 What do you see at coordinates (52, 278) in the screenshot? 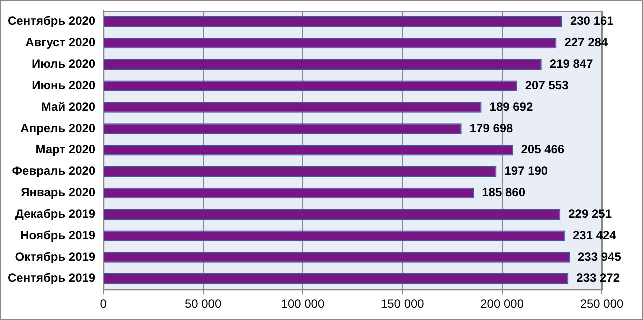
I see `y-tick-label: Сентябрь 2019` at bounding box center [52, 278].